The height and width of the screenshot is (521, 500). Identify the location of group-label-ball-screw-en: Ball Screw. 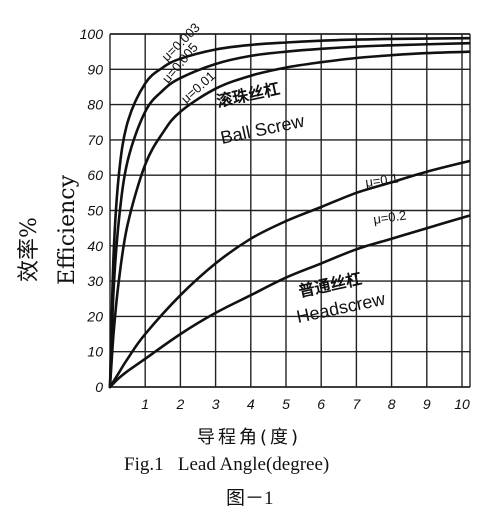
(263, 128).